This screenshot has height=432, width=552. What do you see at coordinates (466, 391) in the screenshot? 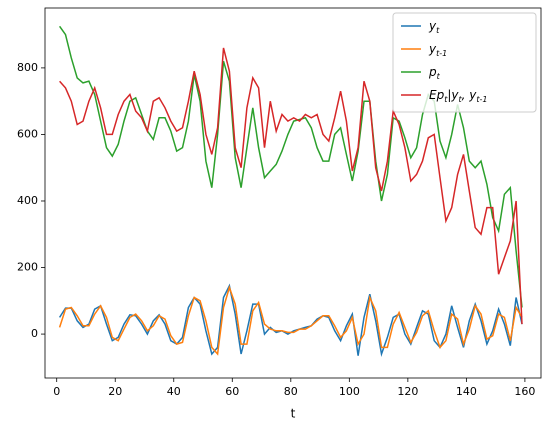
I see `x-tick-label: 140` at bounding box center [466, 391].